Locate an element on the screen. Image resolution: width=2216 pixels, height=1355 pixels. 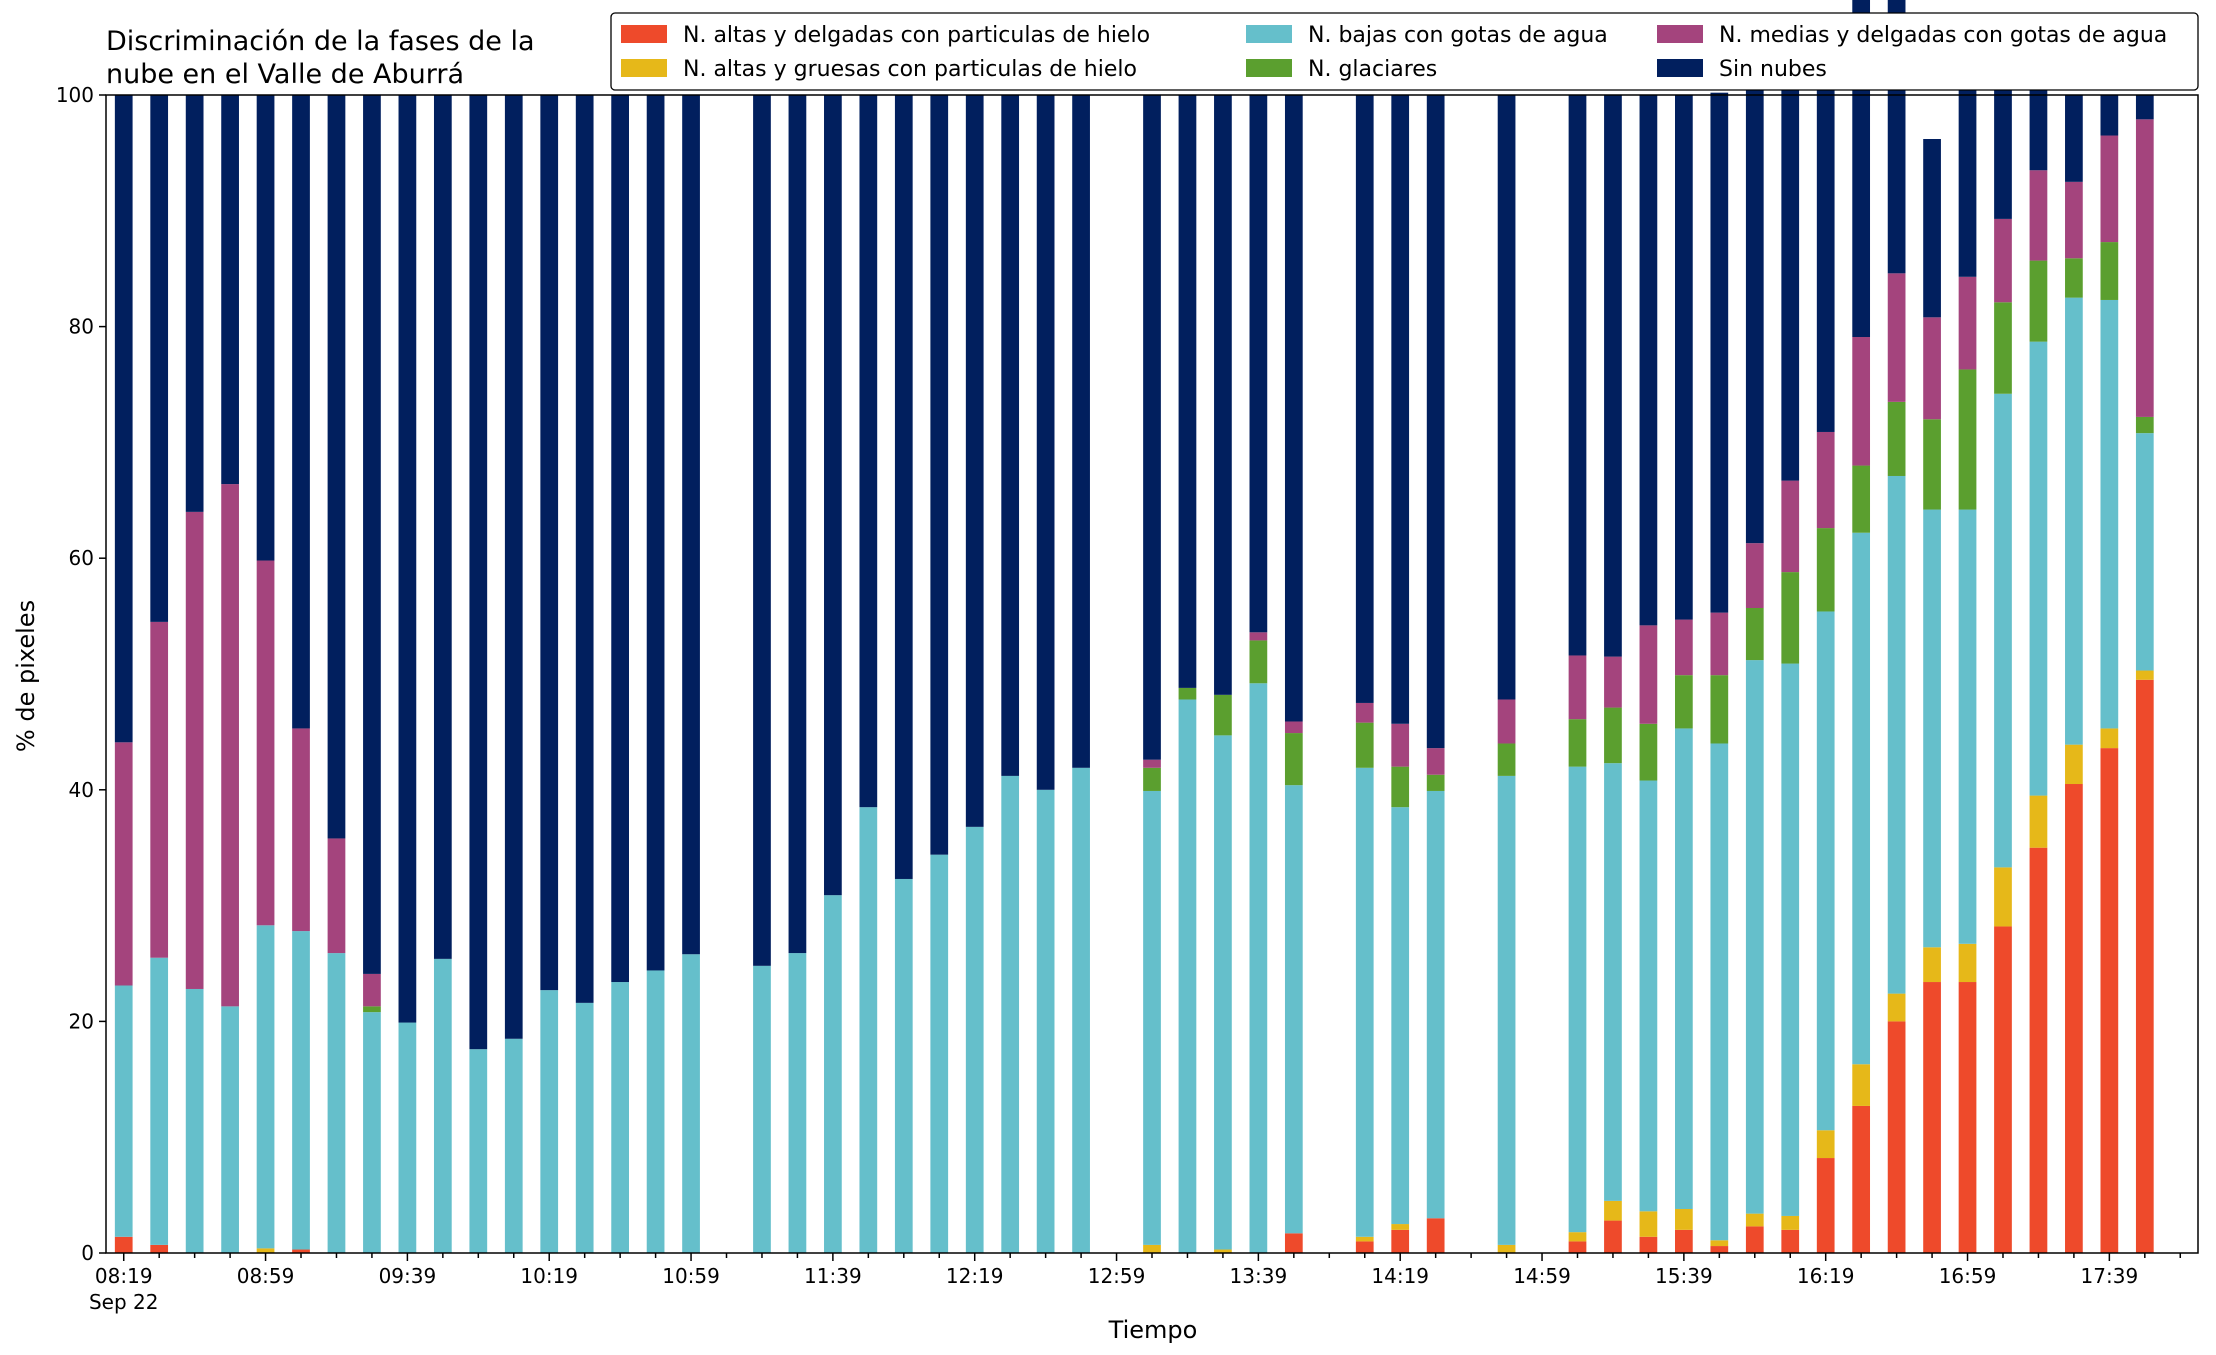
x-tick-label: 08:19 is located at coordinates (124, 1276).